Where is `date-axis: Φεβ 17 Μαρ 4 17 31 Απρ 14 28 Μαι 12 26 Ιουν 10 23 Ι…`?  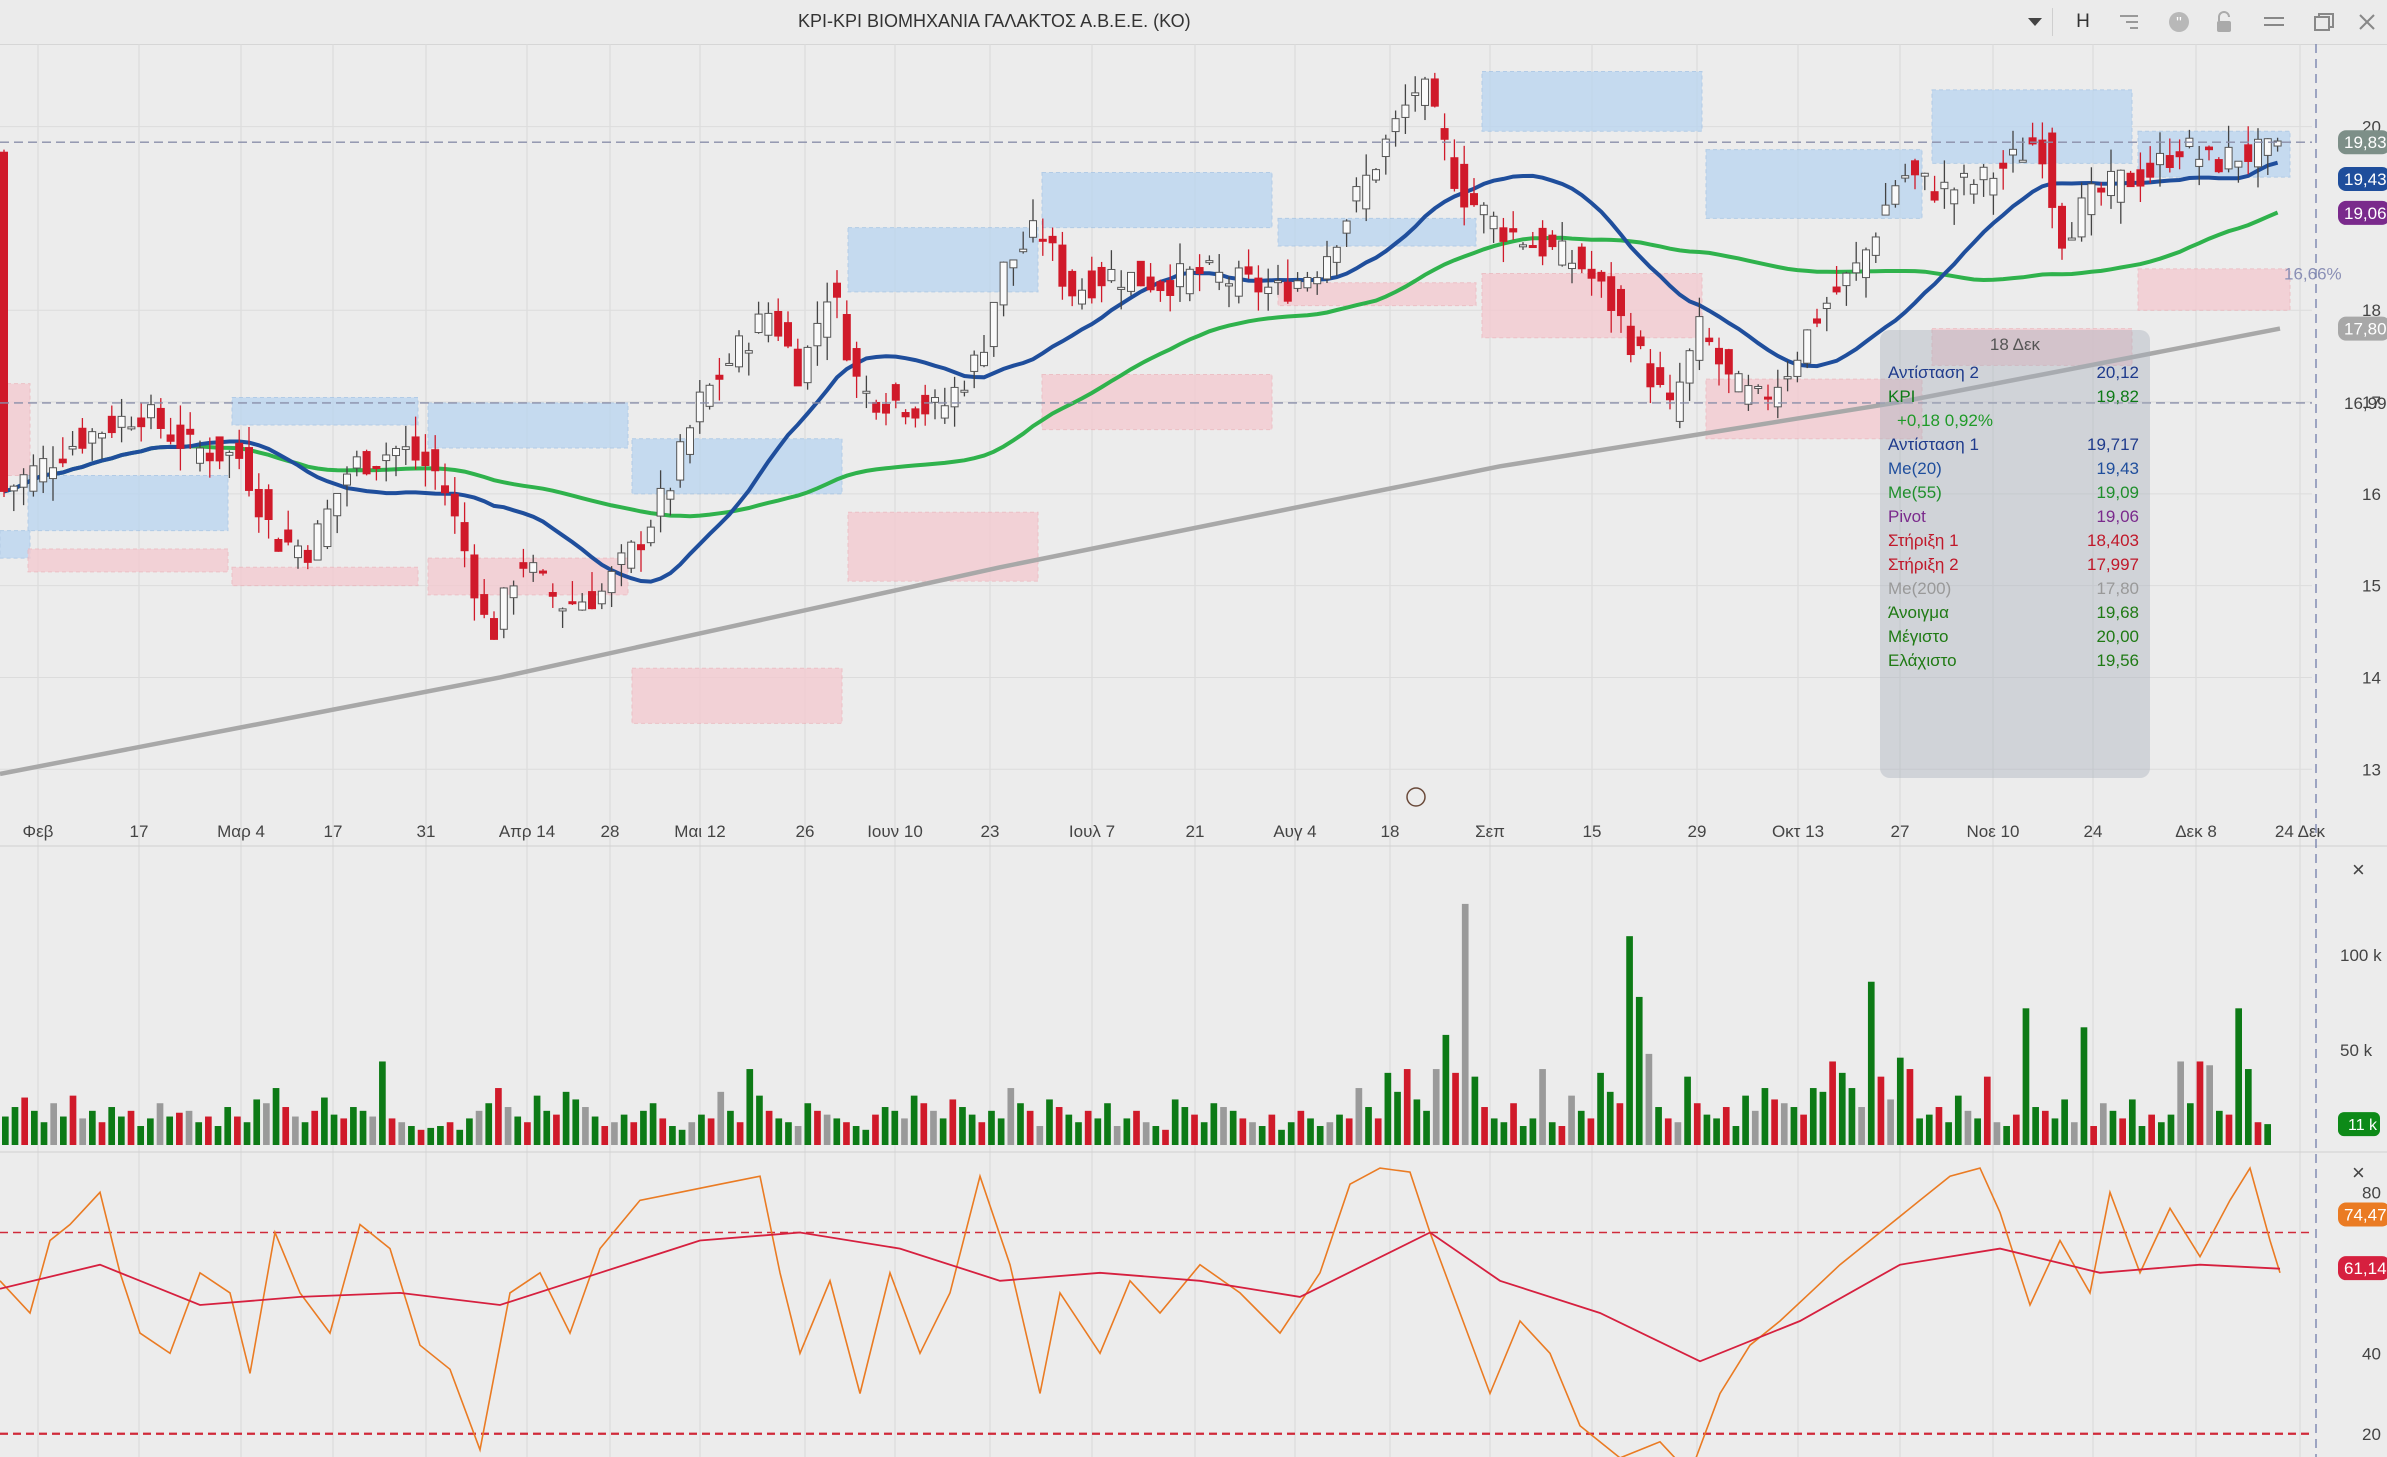
date-axis: Φεβ 17 Μαρ 4 17 31 Απρ 14 28 Μαι 12 26 Ιουν 10 23 Ι… is located at coordinates (1174, 831).